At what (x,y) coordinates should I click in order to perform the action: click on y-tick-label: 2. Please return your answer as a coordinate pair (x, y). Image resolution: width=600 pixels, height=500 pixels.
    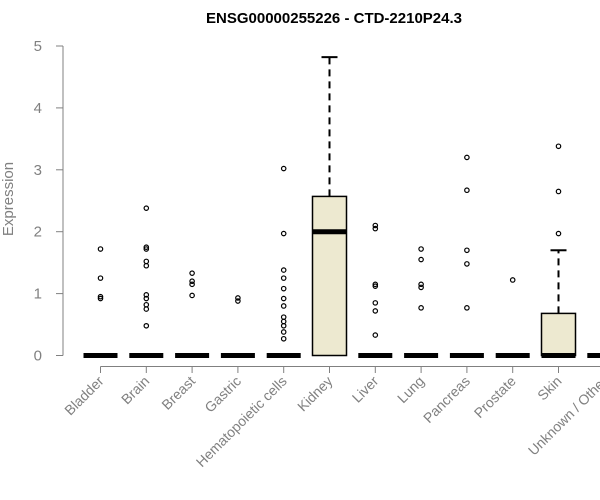
    Looking at the image, I should click on (38, 232).